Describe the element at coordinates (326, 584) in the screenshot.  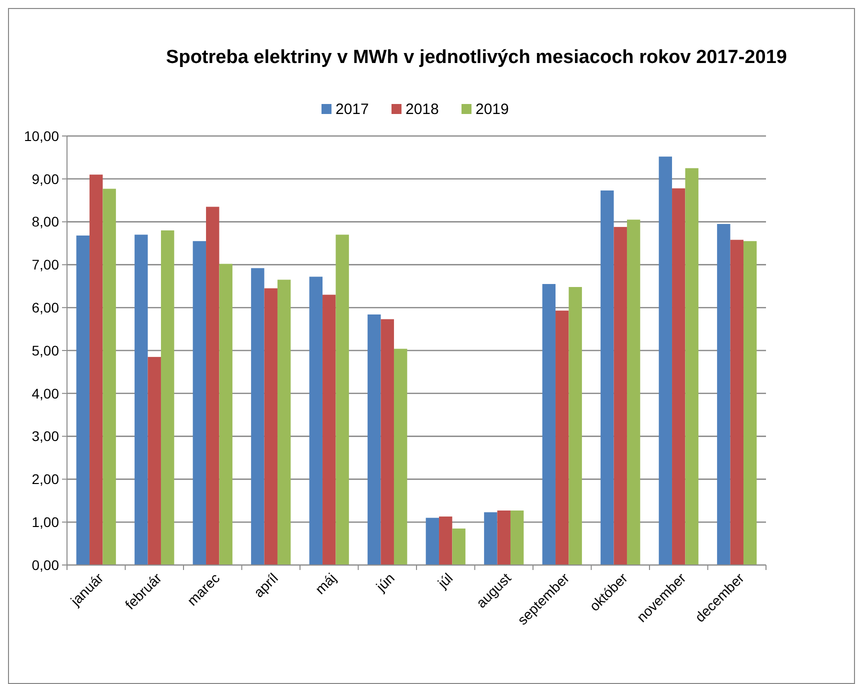
I see `x-tick-label: máj` at that location.